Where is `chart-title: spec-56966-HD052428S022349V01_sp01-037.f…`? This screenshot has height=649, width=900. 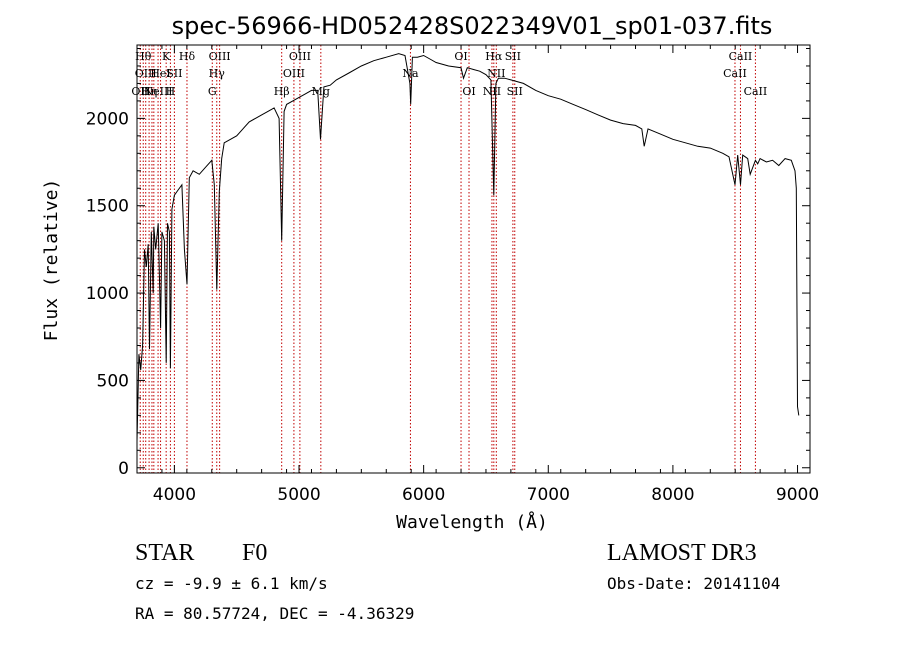 chart-title: spec-56966-HD052428S022349V01_sp01-037.f… is located at coordinates (472, 26).